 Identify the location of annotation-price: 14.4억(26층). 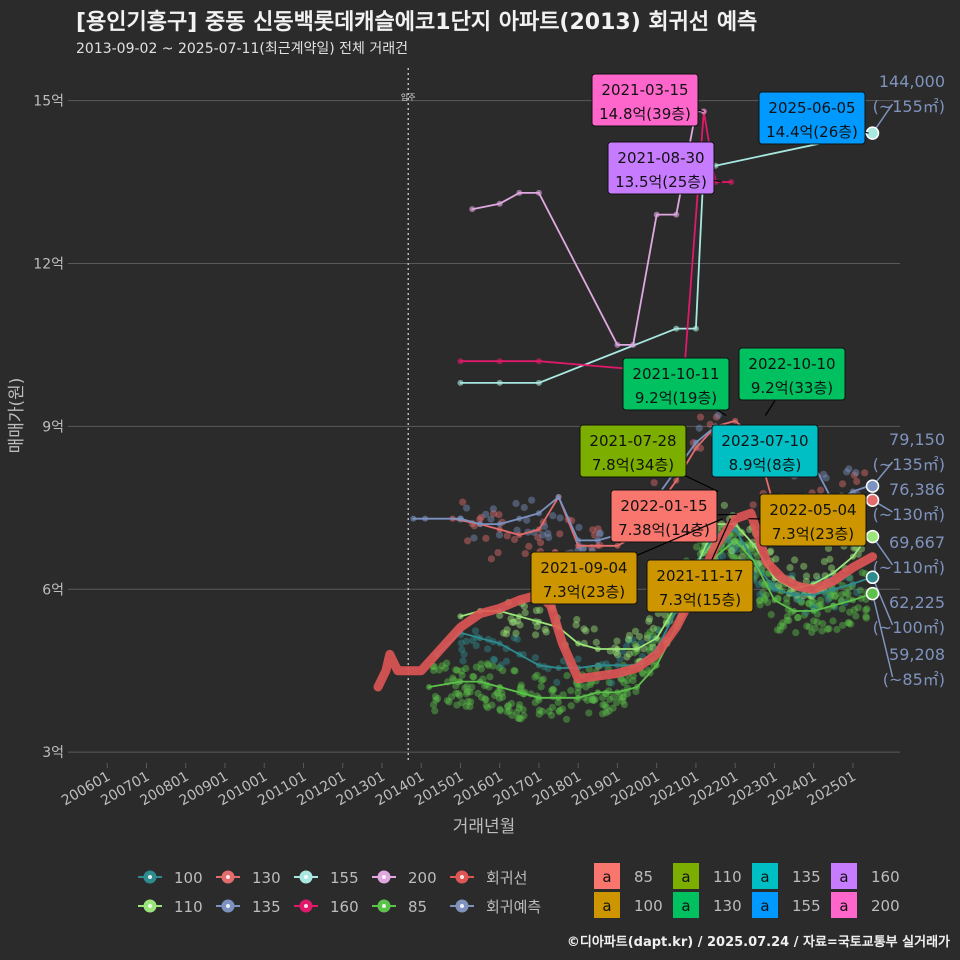
(812, 132).